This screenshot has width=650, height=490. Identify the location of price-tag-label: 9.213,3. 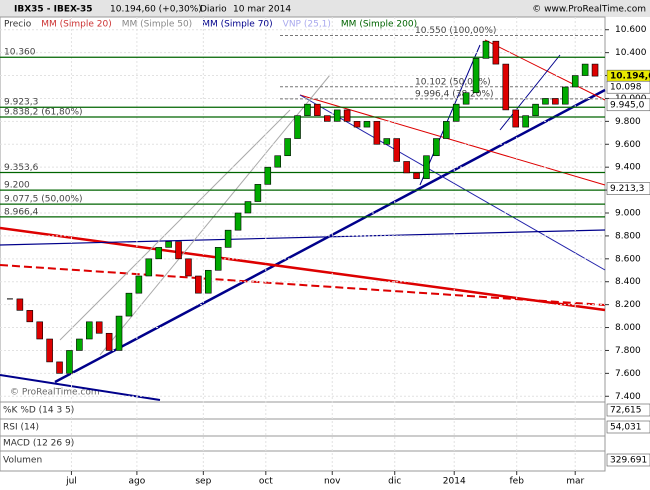
(627, 189).